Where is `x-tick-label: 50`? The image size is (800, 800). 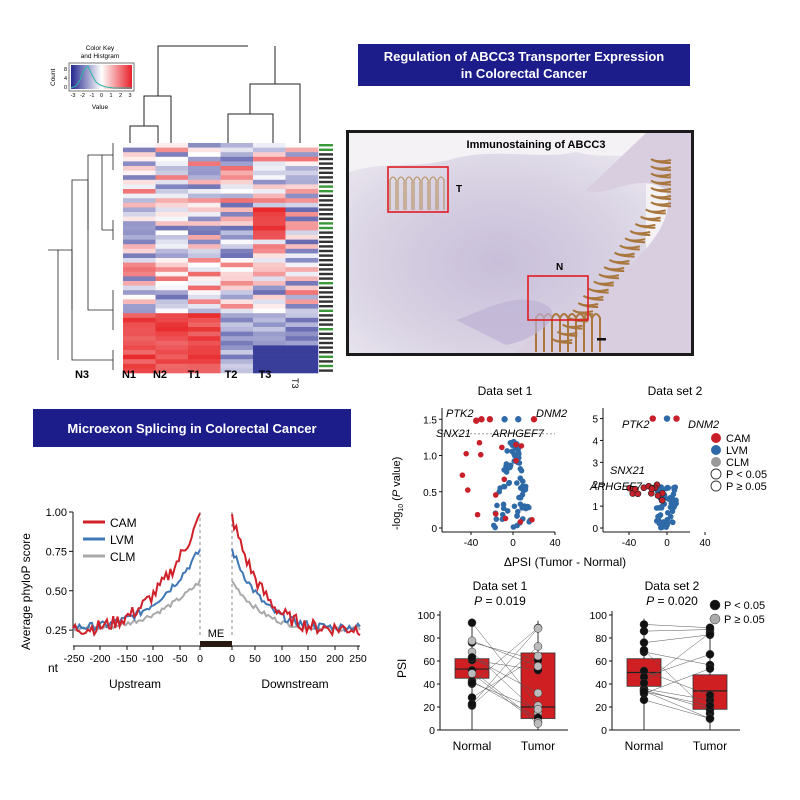
x-tick-label: 50 is located at coordinates (255, 659).